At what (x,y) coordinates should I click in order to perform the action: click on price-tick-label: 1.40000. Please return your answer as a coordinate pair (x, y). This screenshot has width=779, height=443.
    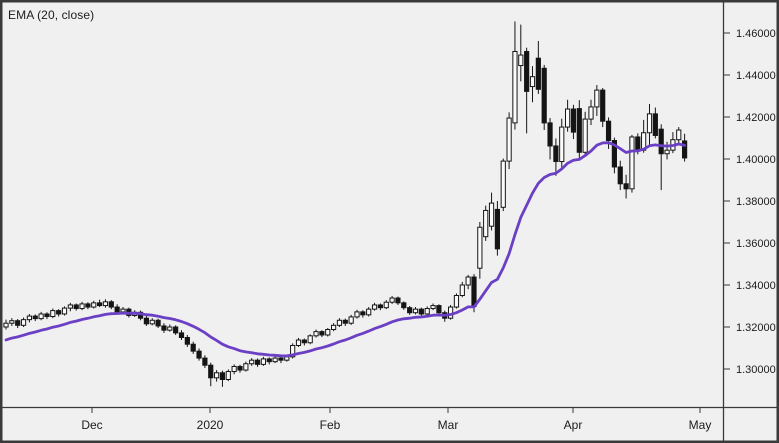
    Looking at the image, I should click on (756, 160).